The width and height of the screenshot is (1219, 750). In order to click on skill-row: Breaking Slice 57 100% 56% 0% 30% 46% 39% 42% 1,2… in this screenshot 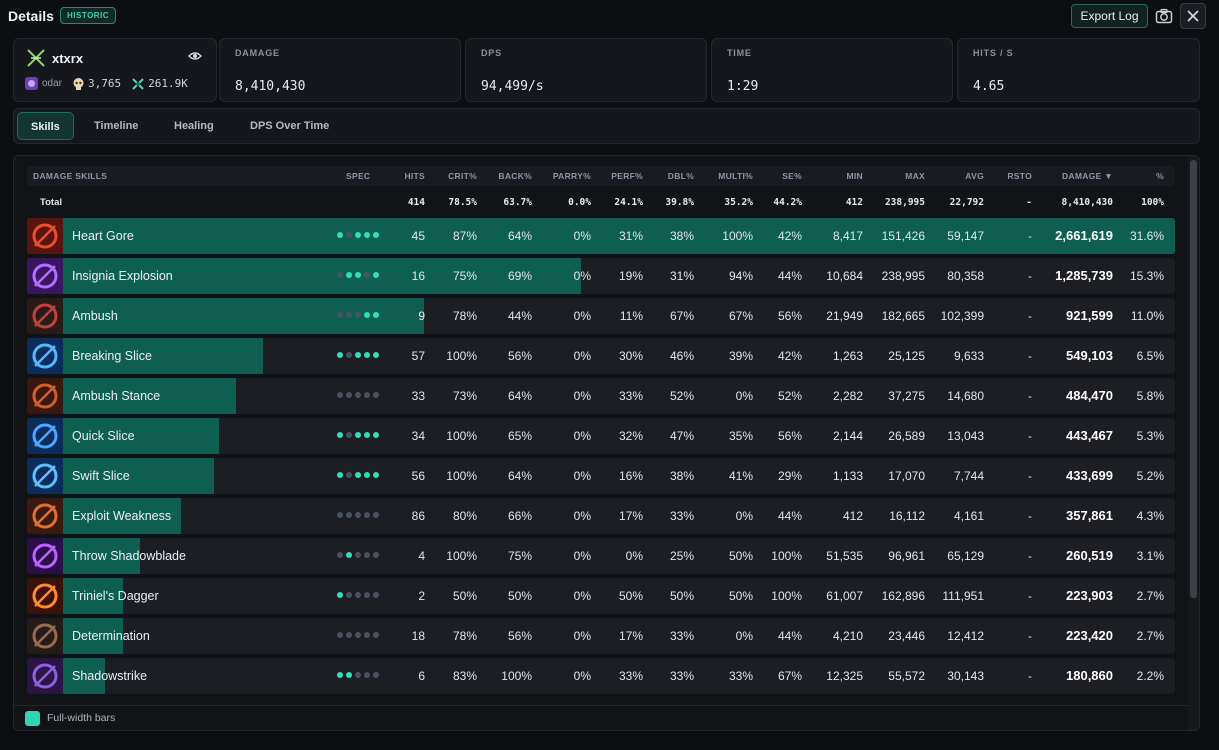, I will do `click(601, 356)`.